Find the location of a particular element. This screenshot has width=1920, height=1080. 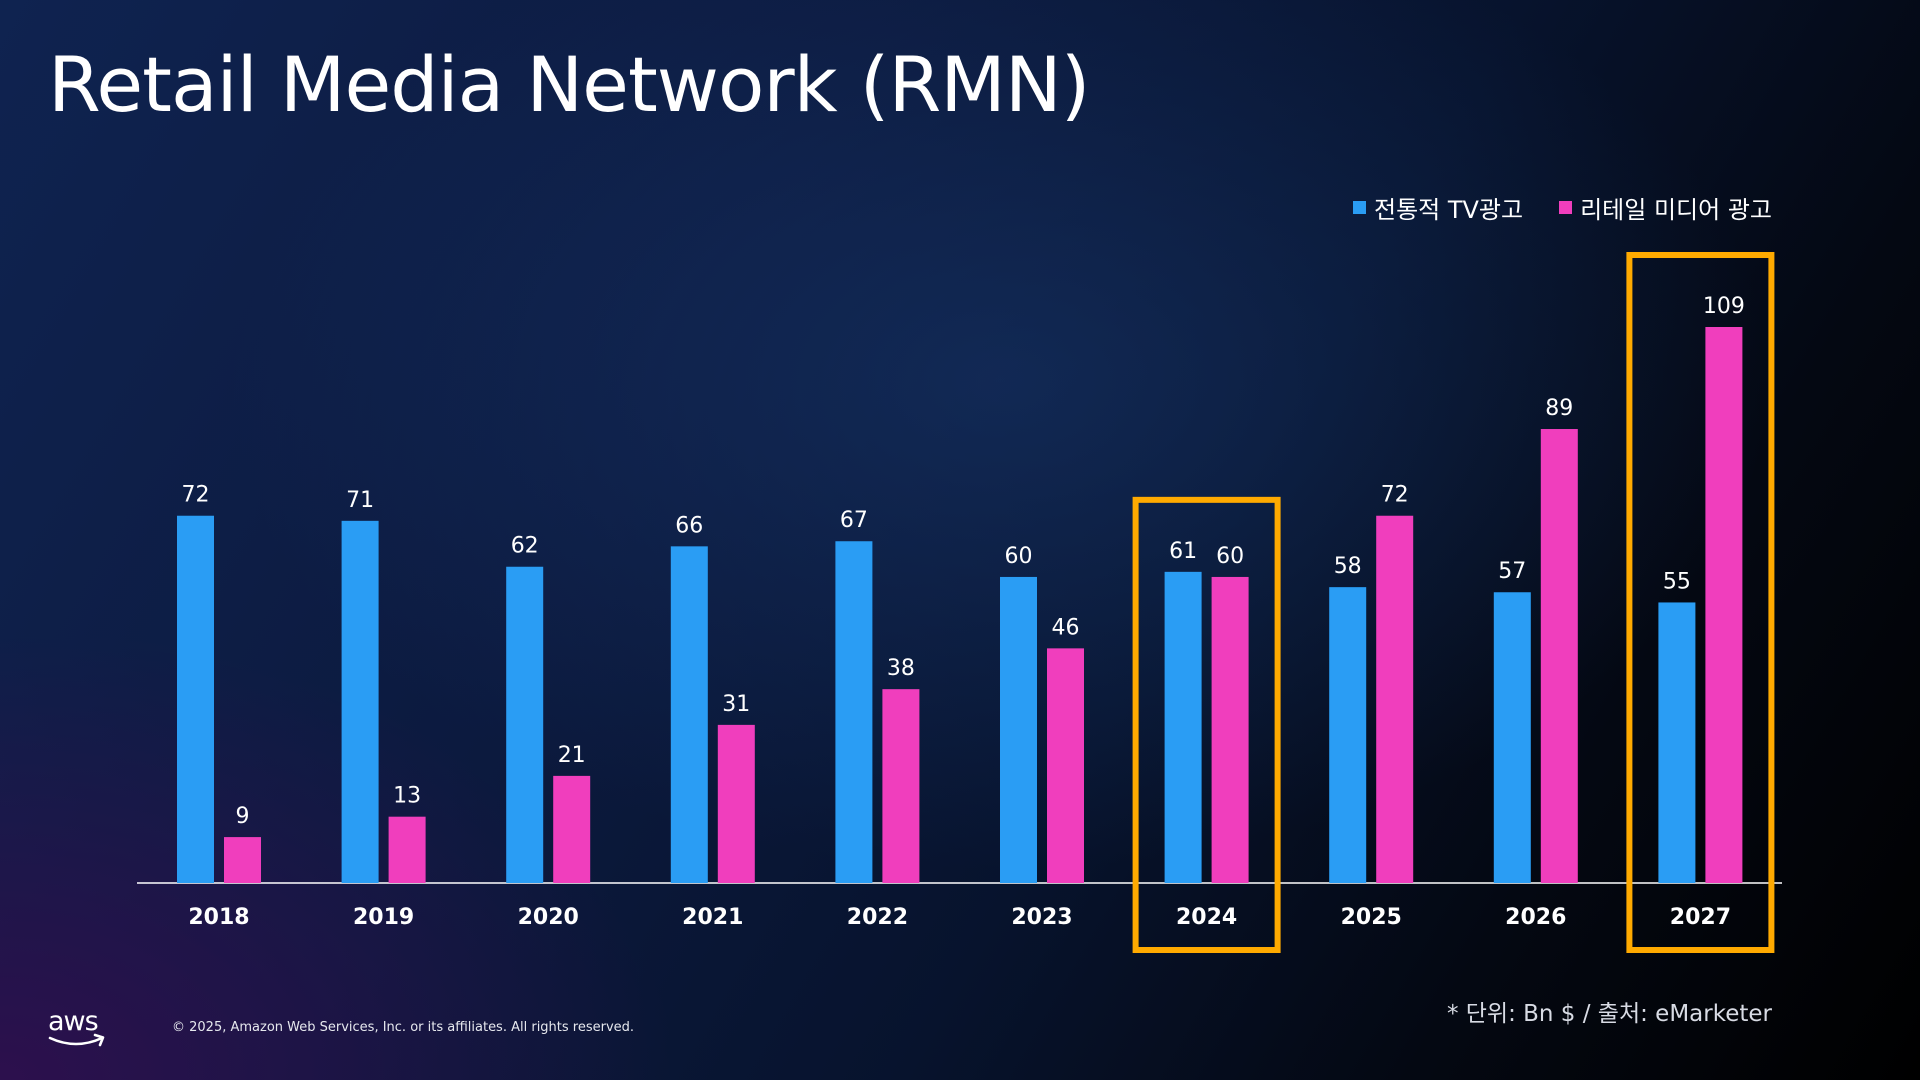

data-label-tv-2023: 60 is located at coordinates (1019, 556).